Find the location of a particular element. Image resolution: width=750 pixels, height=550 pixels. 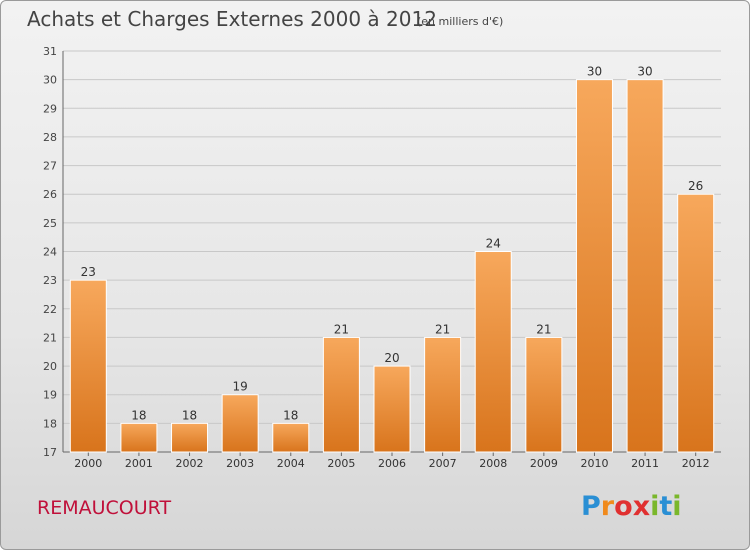

bar-2001 is located at coordinates (139, 437).